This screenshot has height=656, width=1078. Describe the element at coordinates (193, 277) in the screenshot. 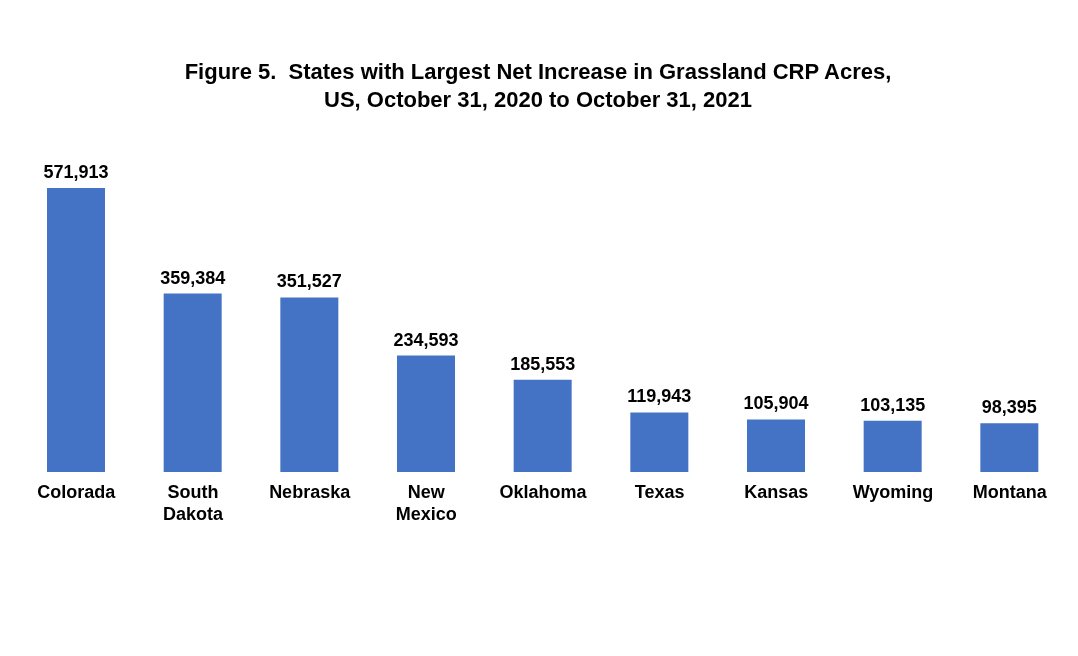

I see `data-label: 359,384` at that location.